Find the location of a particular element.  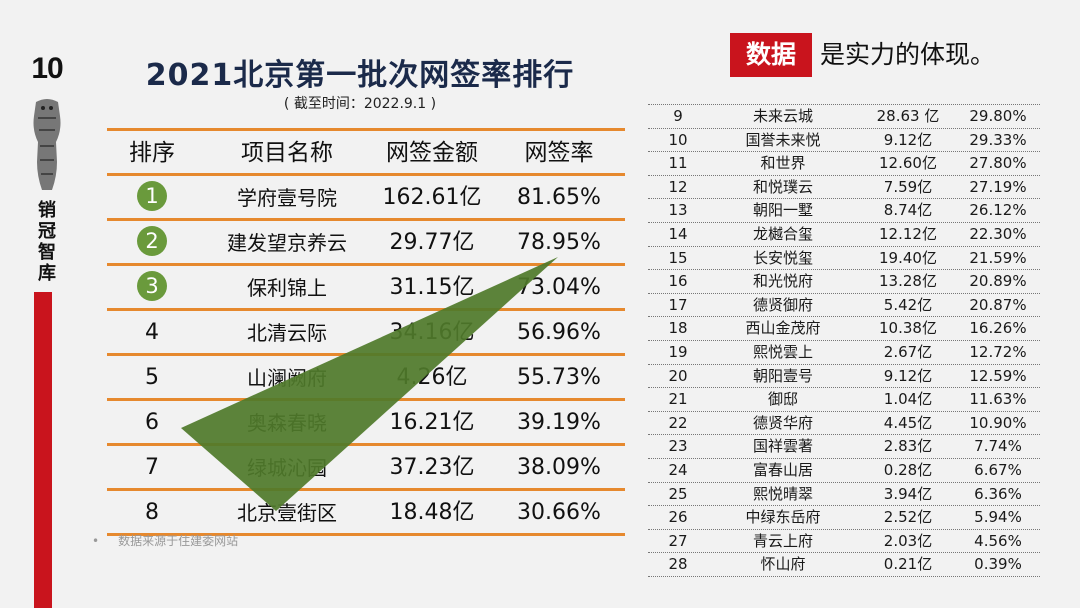

row-rank: 8 is located at coordinates (152, 512).